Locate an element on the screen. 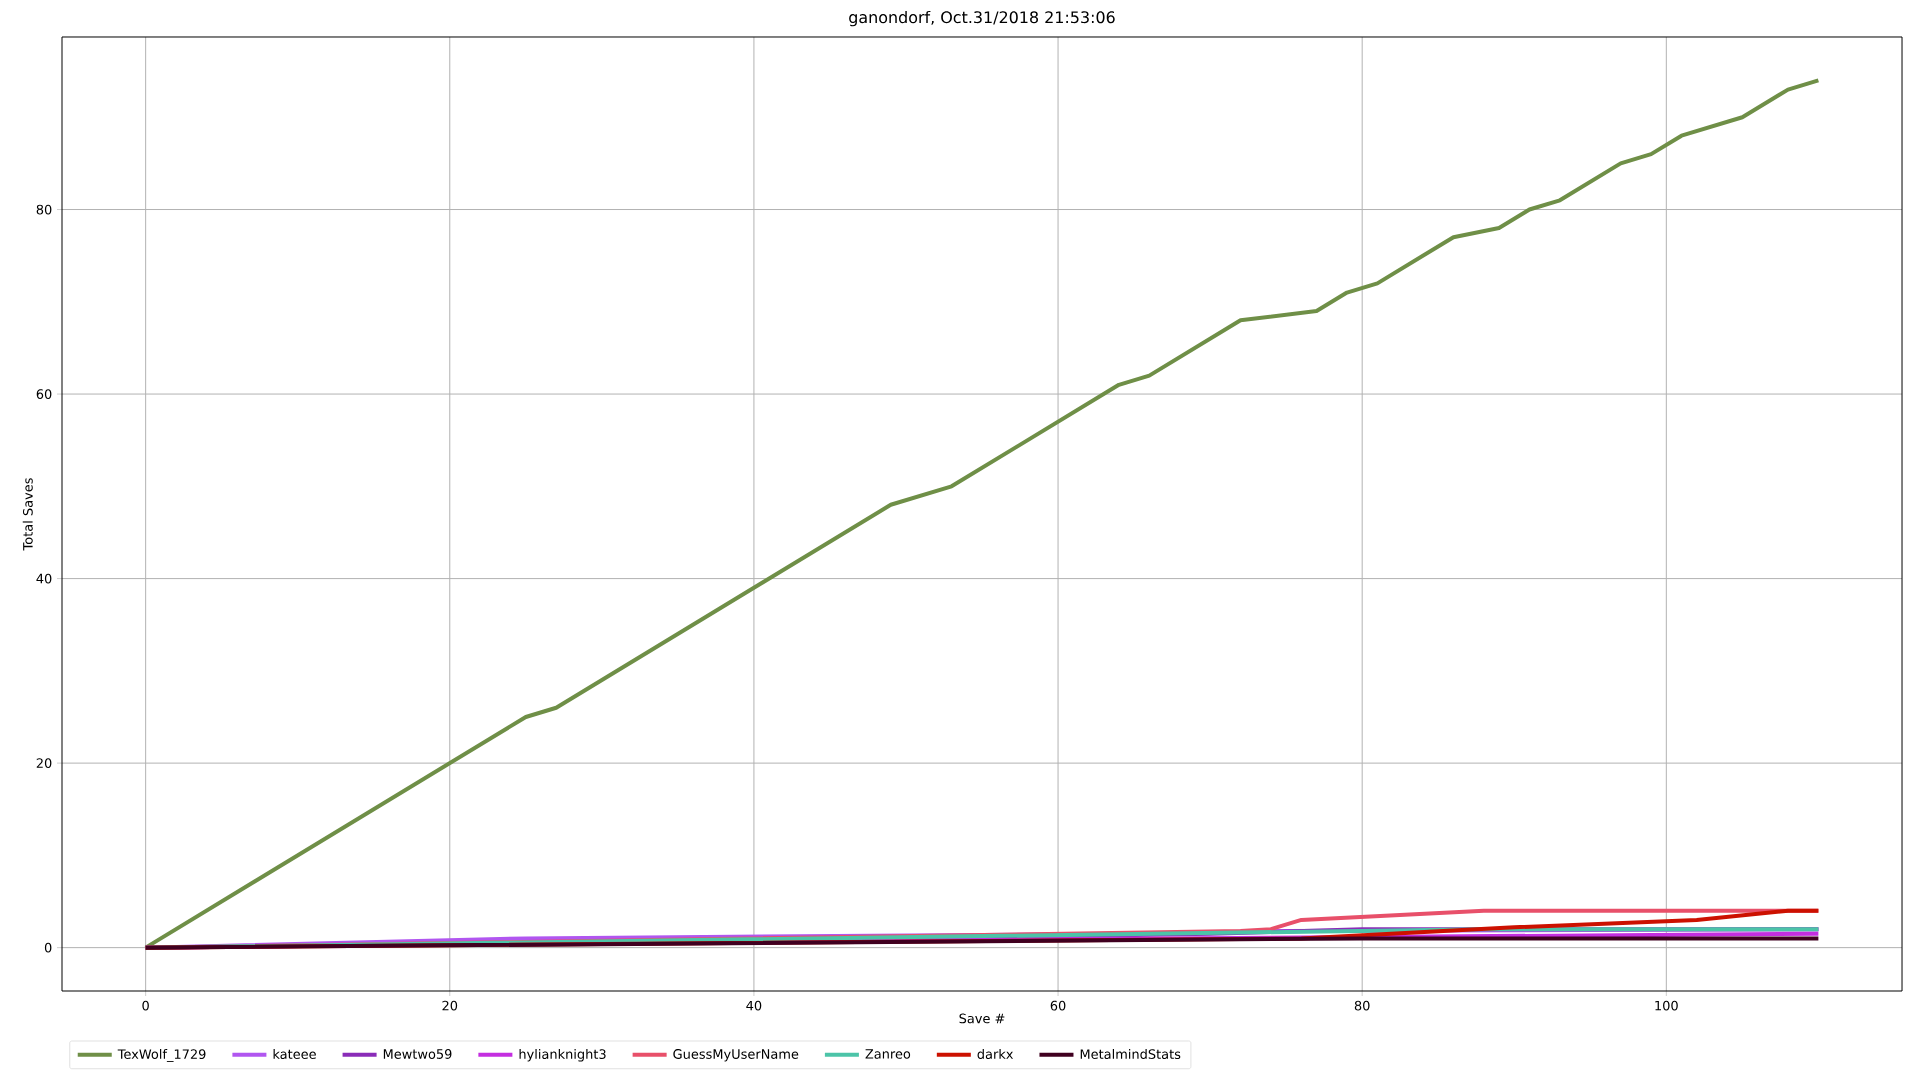  chart-title: ganondorf, Oct.31/2018 21:53:06 is located at coordinates (982, 18).